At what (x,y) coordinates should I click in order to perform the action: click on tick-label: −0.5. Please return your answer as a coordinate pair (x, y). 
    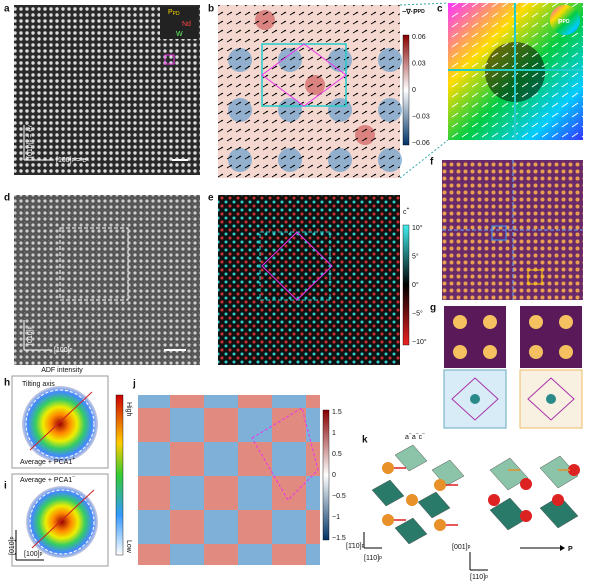
    Looking at the image, I should click on (339, 496).